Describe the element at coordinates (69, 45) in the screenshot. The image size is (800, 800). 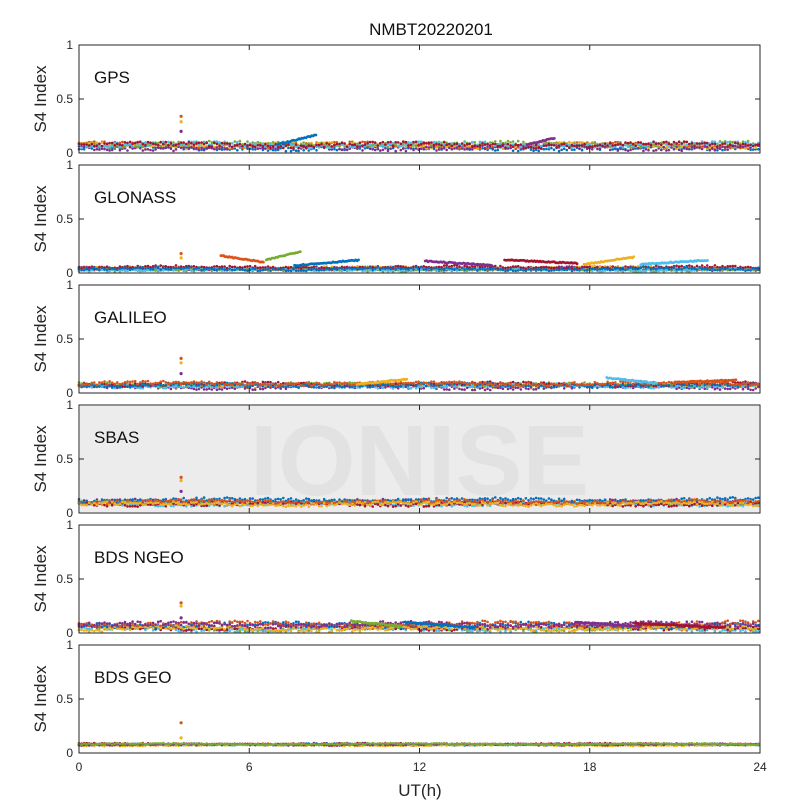
I see `y-tick-label: 1` at that location.